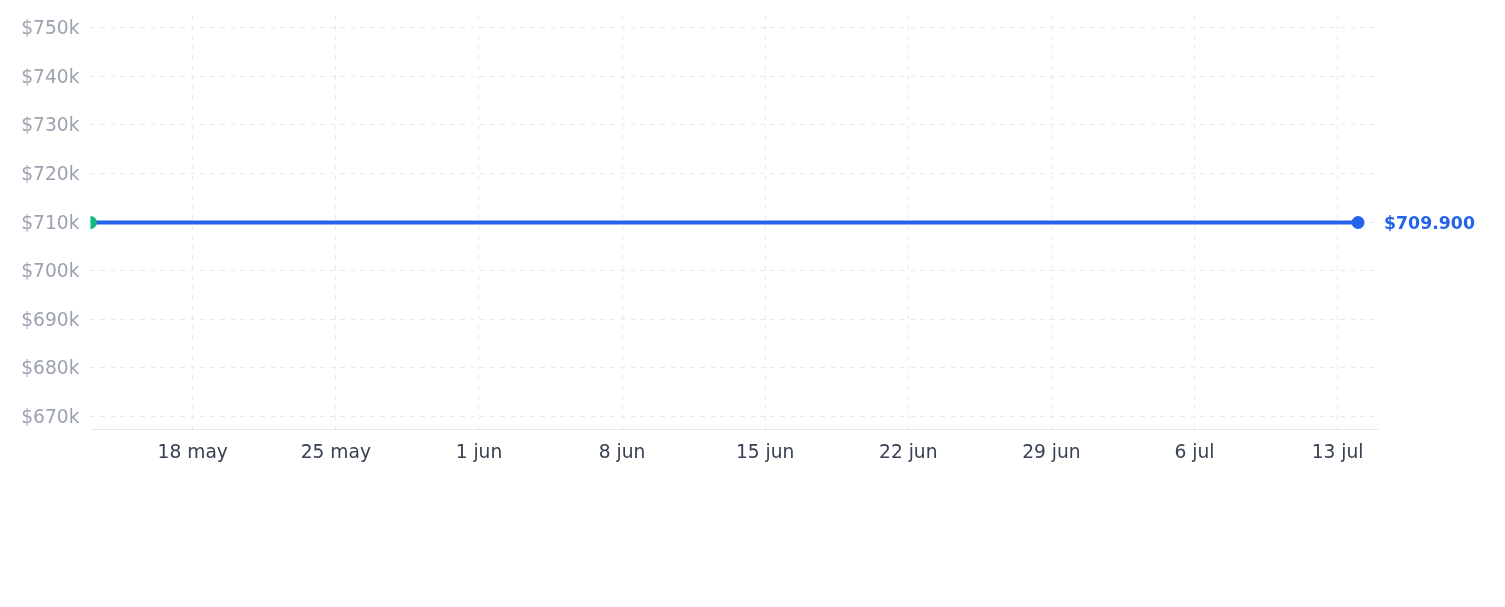  I want to click on x-tick-label: 1 jun, so click(479, 451).